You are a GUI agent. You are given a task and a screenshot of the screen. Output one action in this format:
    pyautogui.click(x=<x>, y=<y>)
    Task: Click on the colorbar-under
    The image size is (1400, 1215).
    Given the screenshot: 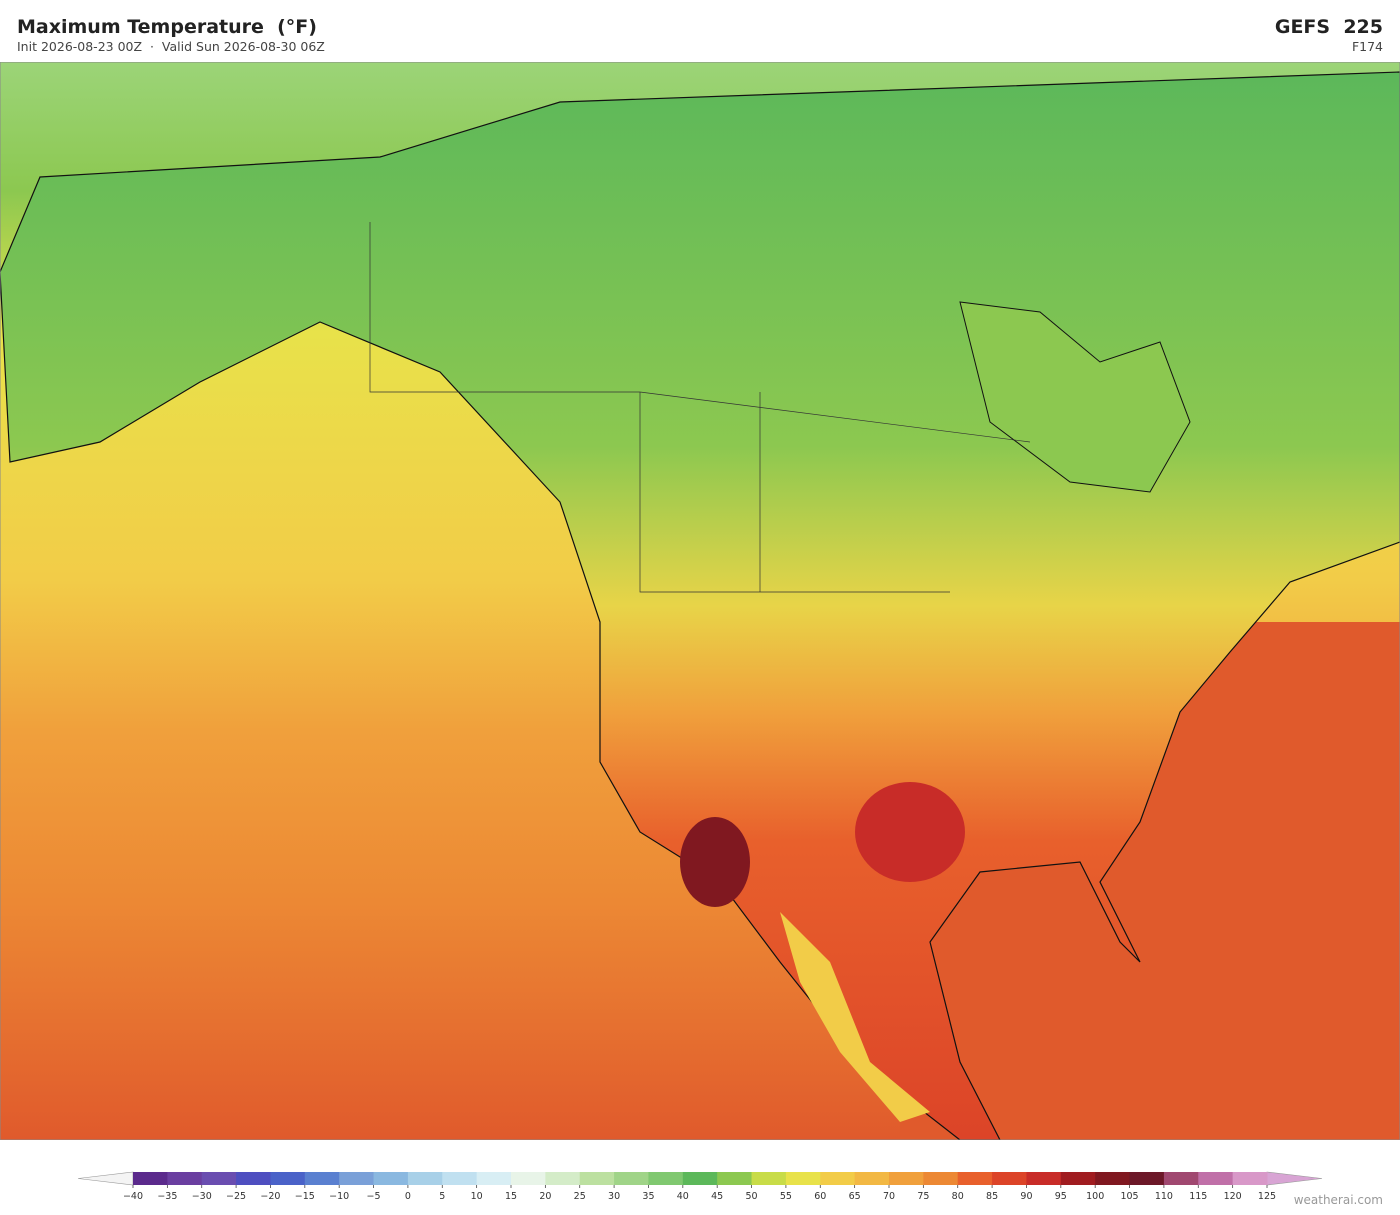 What is the action you would take?
    pyautogui.click(x=105, y=1178)
    